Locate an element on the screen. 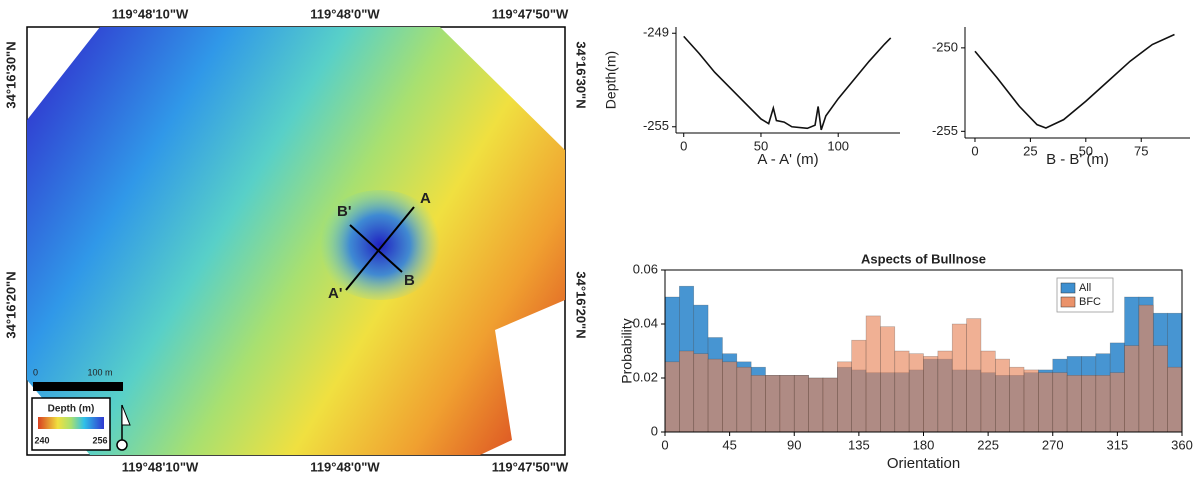  x-tick-label: 135 is located at coordinates (859, 444).